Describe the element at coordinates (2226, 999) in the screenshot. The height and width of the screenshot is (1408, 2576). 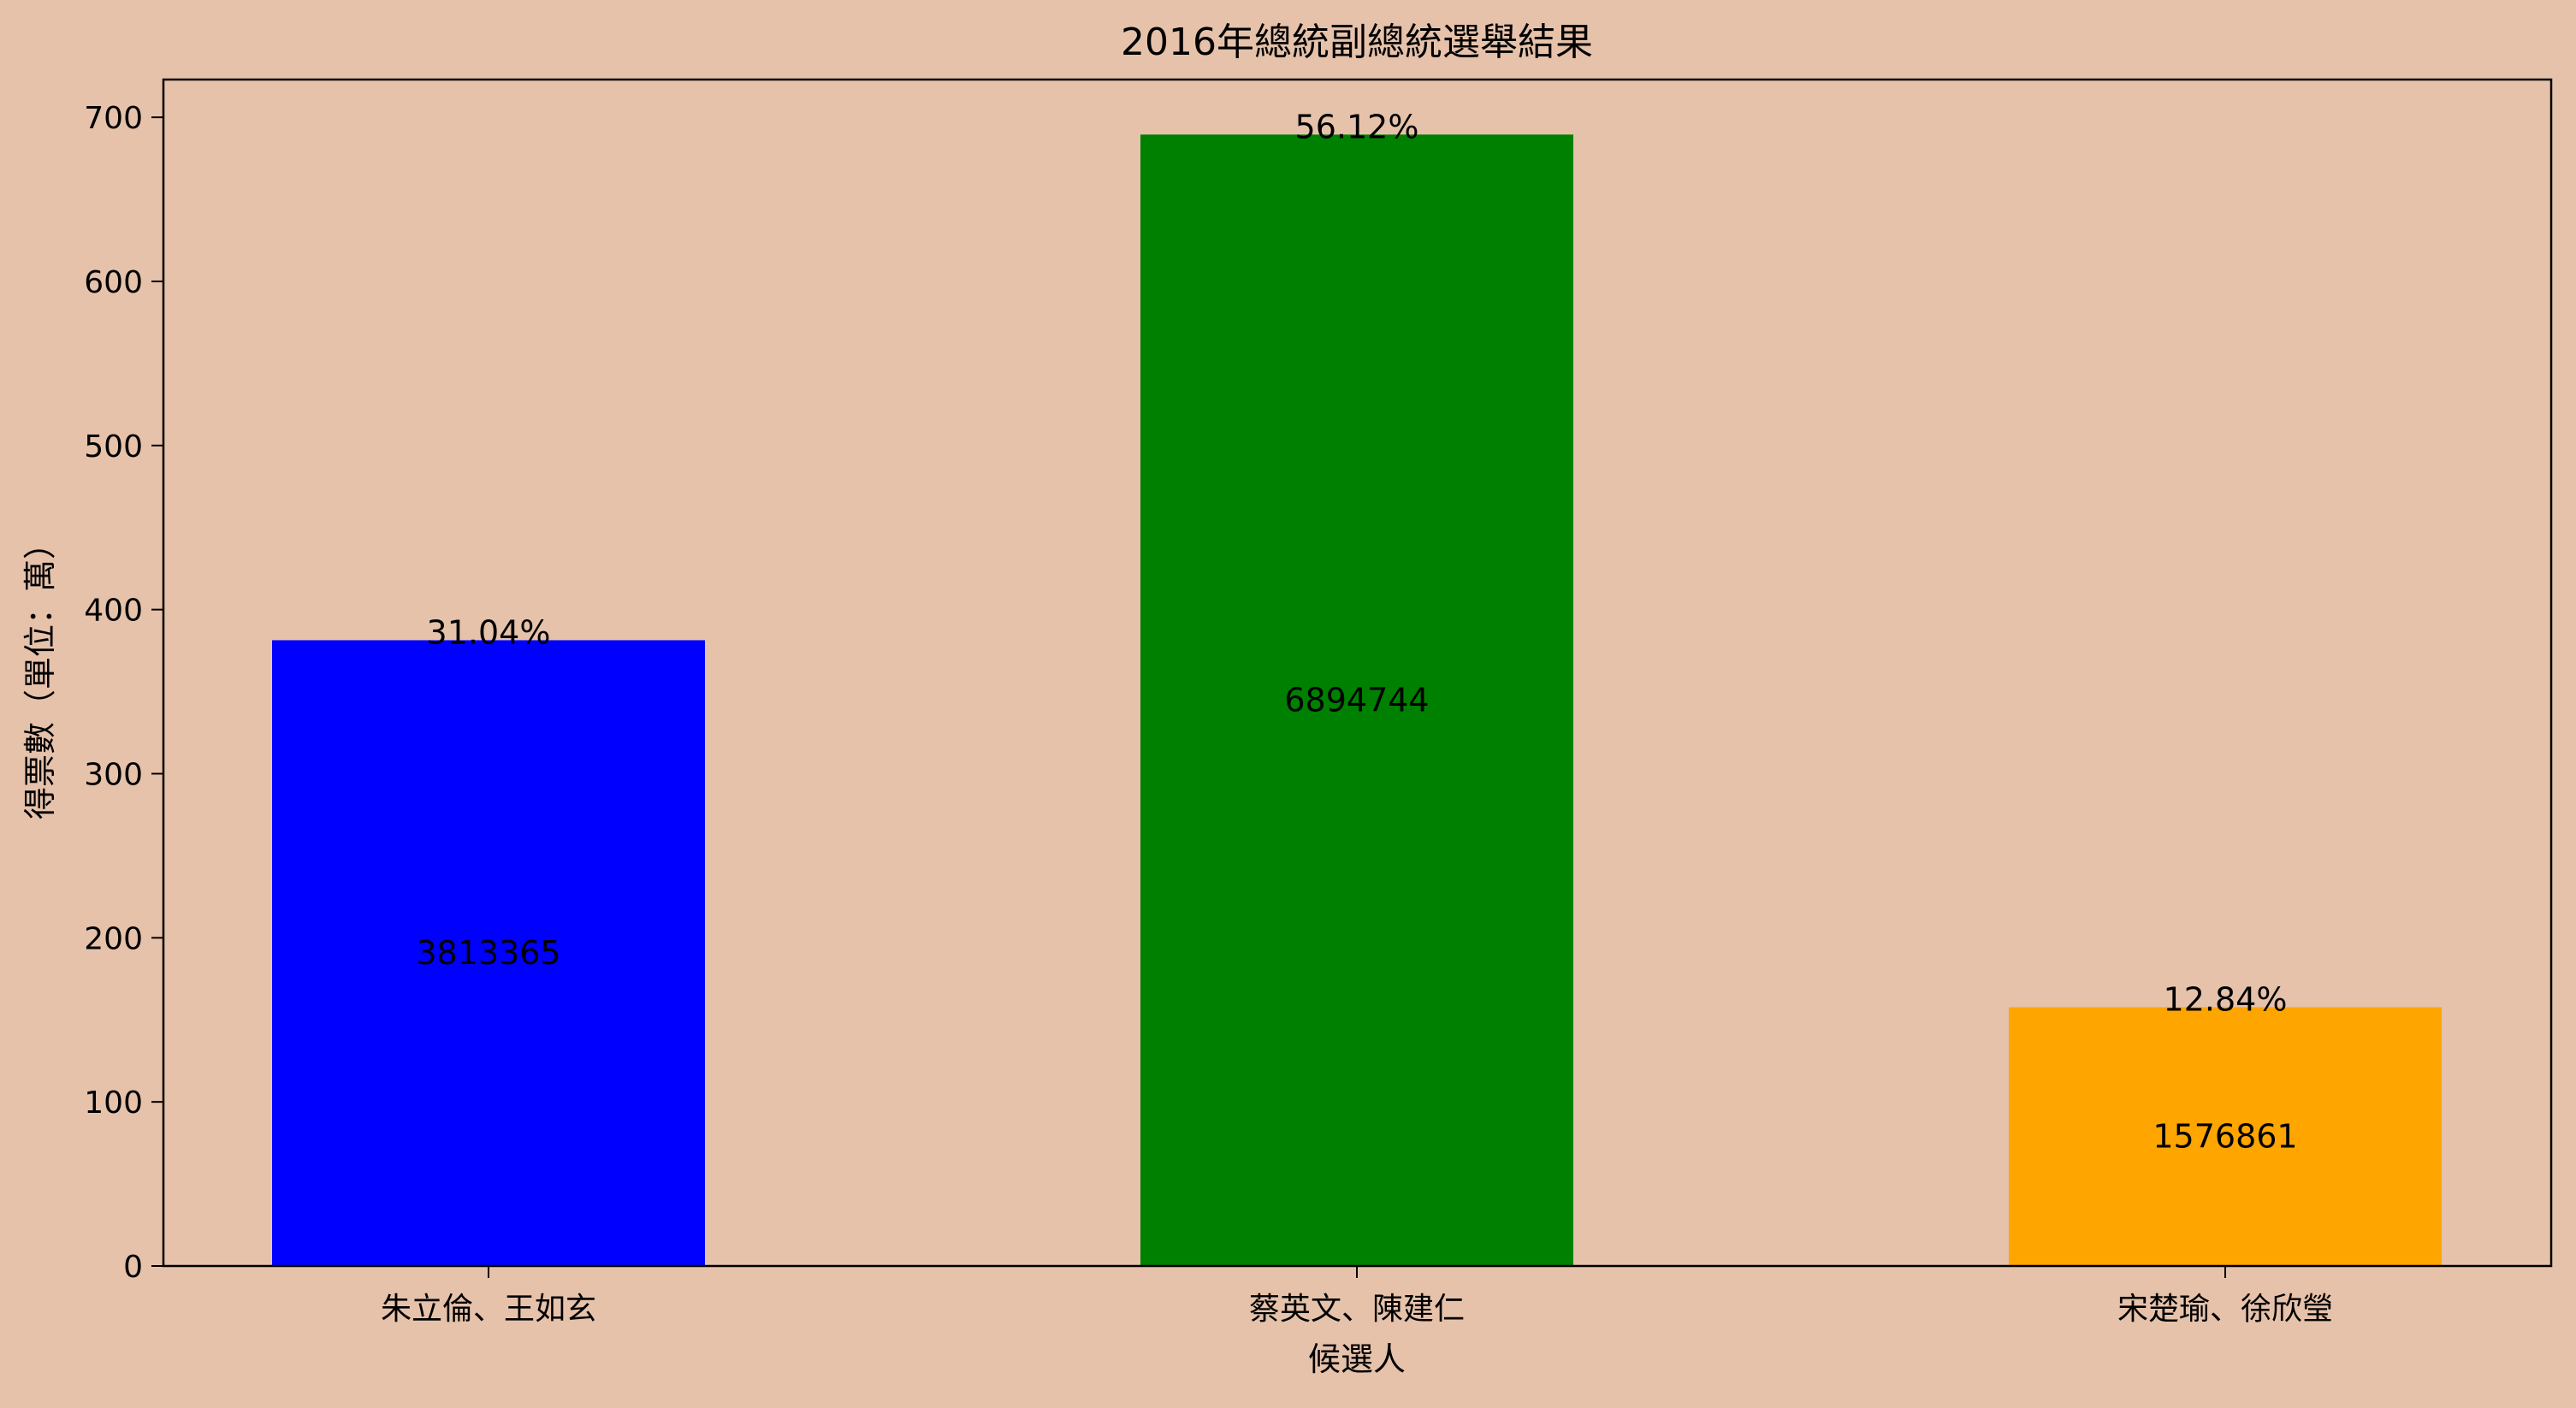
I see `percent-label-3: 12.84%` at that location.